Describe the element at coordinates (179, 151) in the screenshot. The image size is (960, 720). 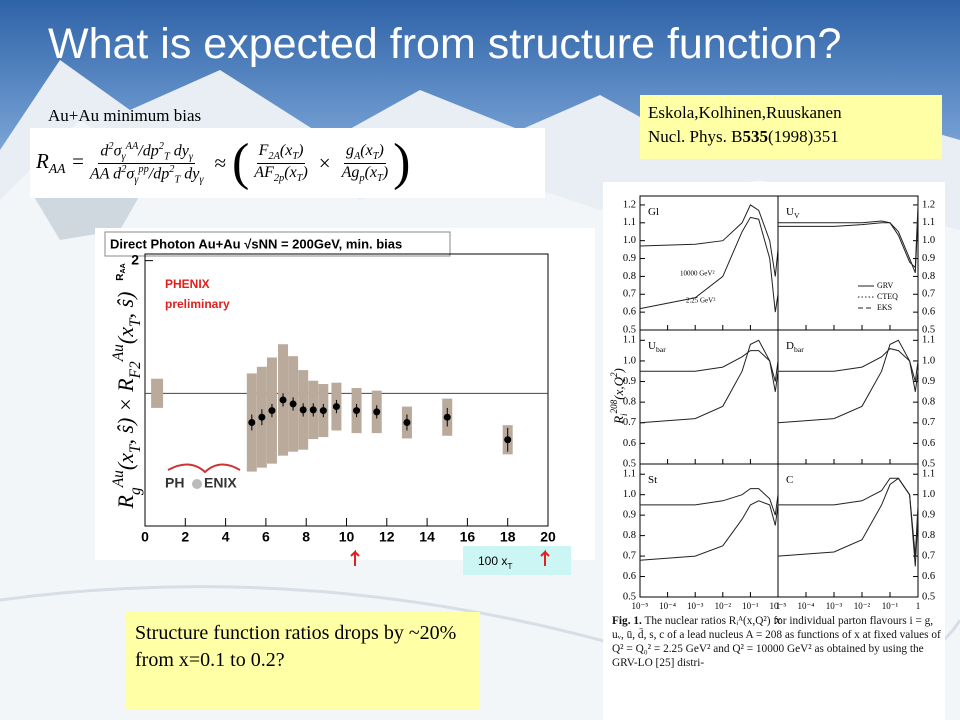
I see `formula-run: dy` at that location.